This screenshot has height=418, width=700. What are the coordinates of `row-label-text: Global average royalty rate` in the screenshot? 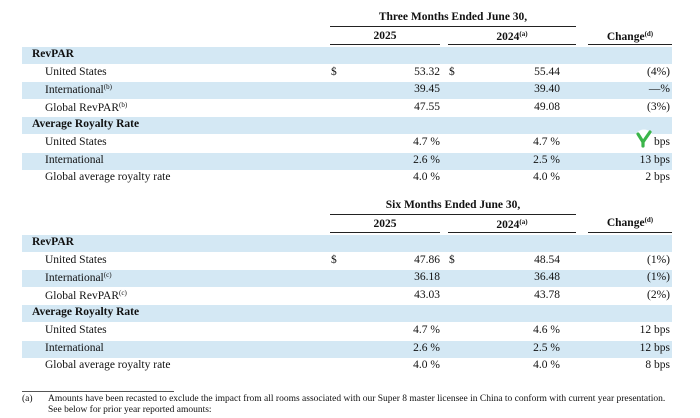 It's located at (108, 177).